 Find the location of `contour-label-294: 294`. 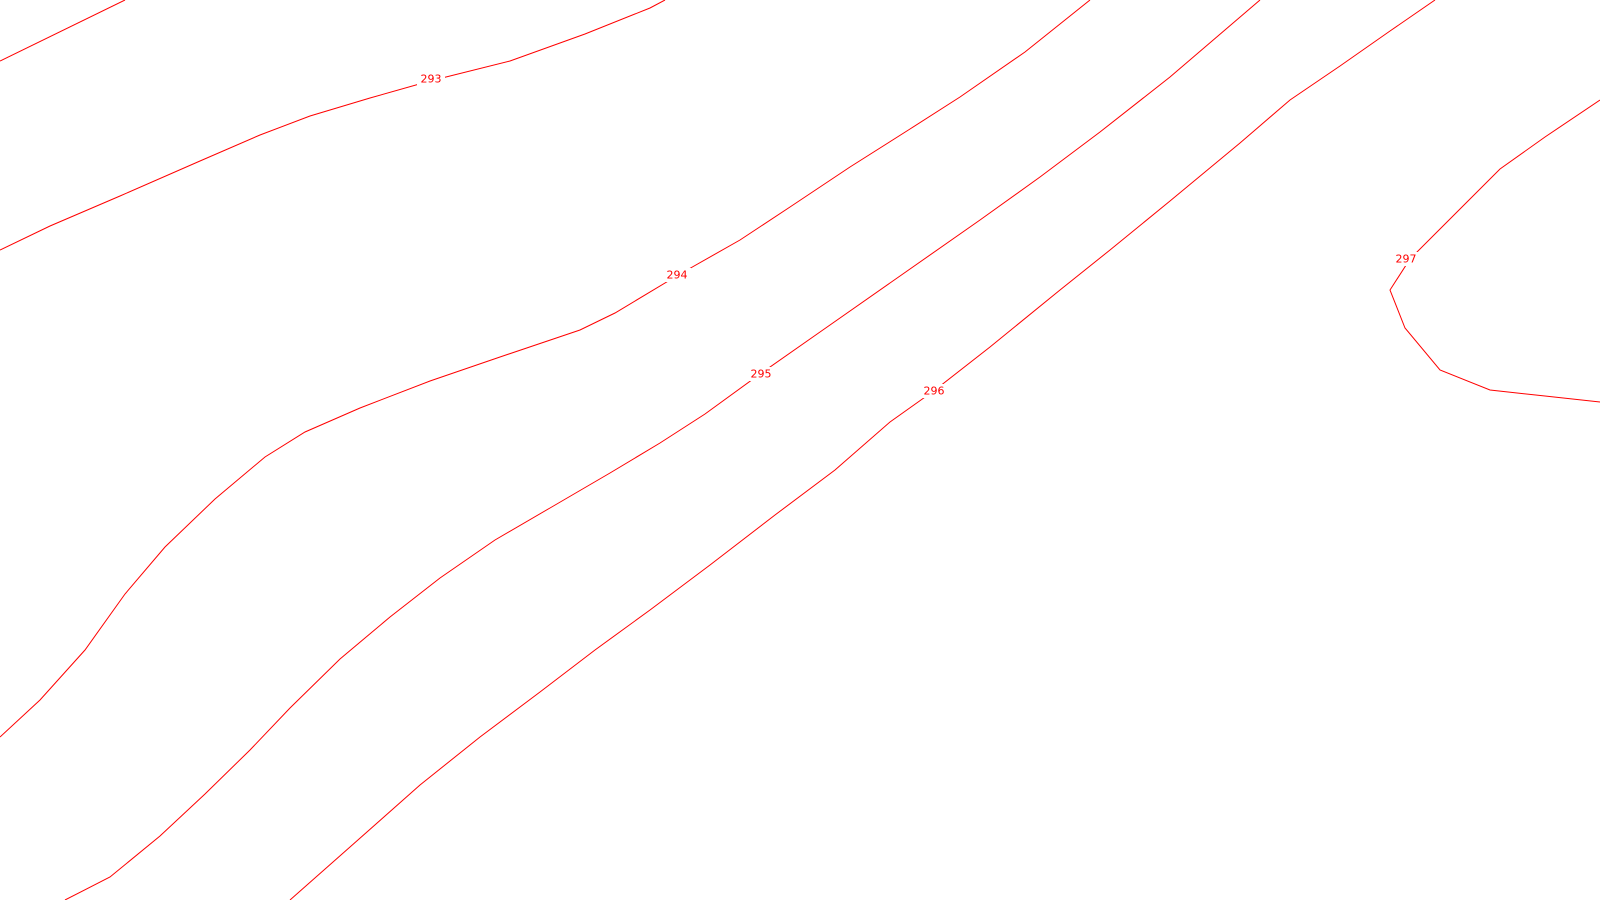

contour-label-294: 294 is located at coordinates (677, 275).